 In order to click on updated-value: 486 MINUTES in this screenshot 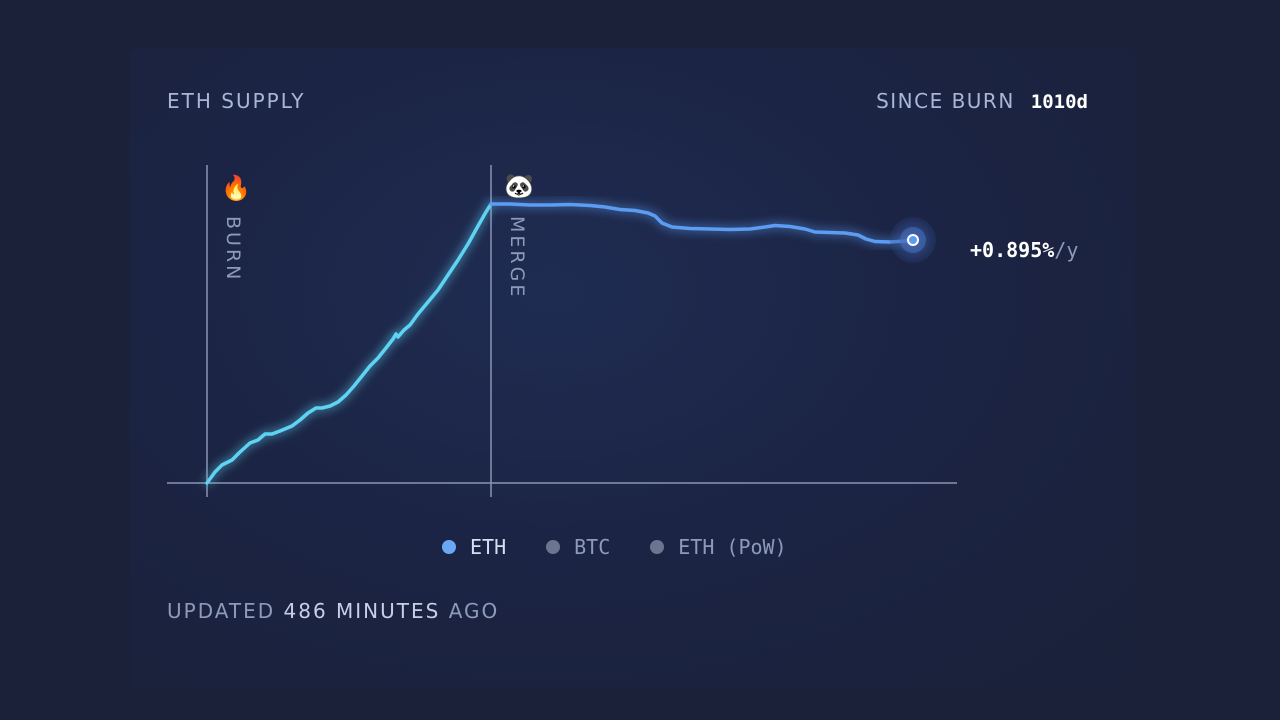, I will do `click(362, 611)`.